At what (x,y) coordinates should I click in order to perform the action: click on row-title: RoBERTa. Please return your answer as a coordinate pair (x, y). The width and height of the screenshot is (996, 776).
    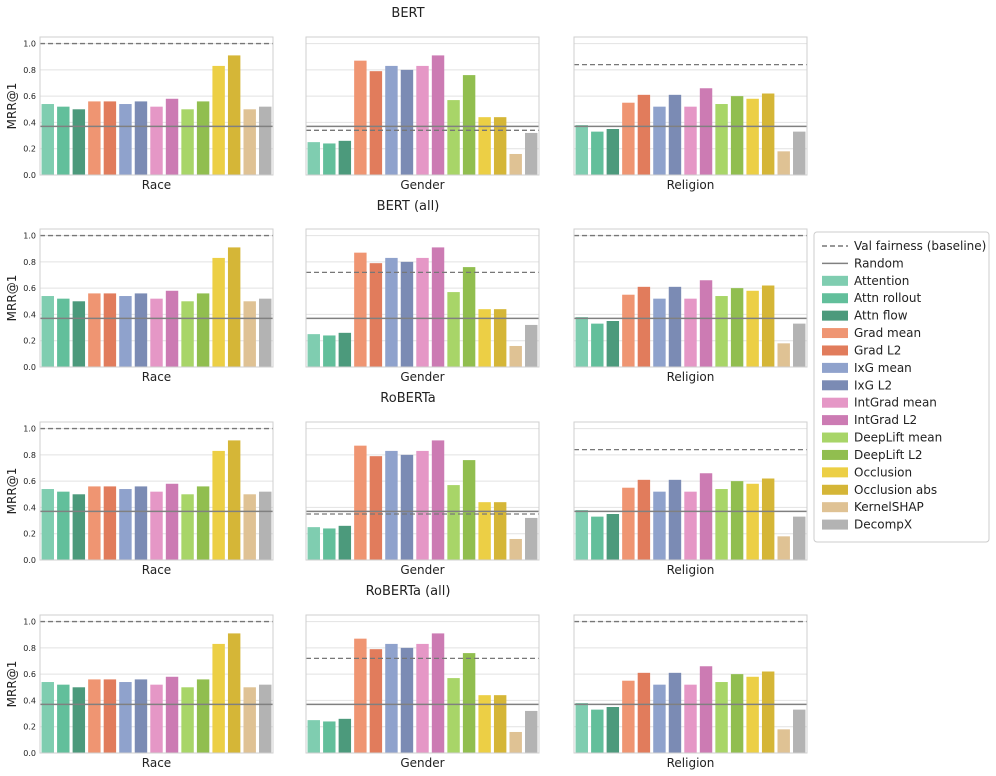
    Looking at the image, I should click on (407, 398).